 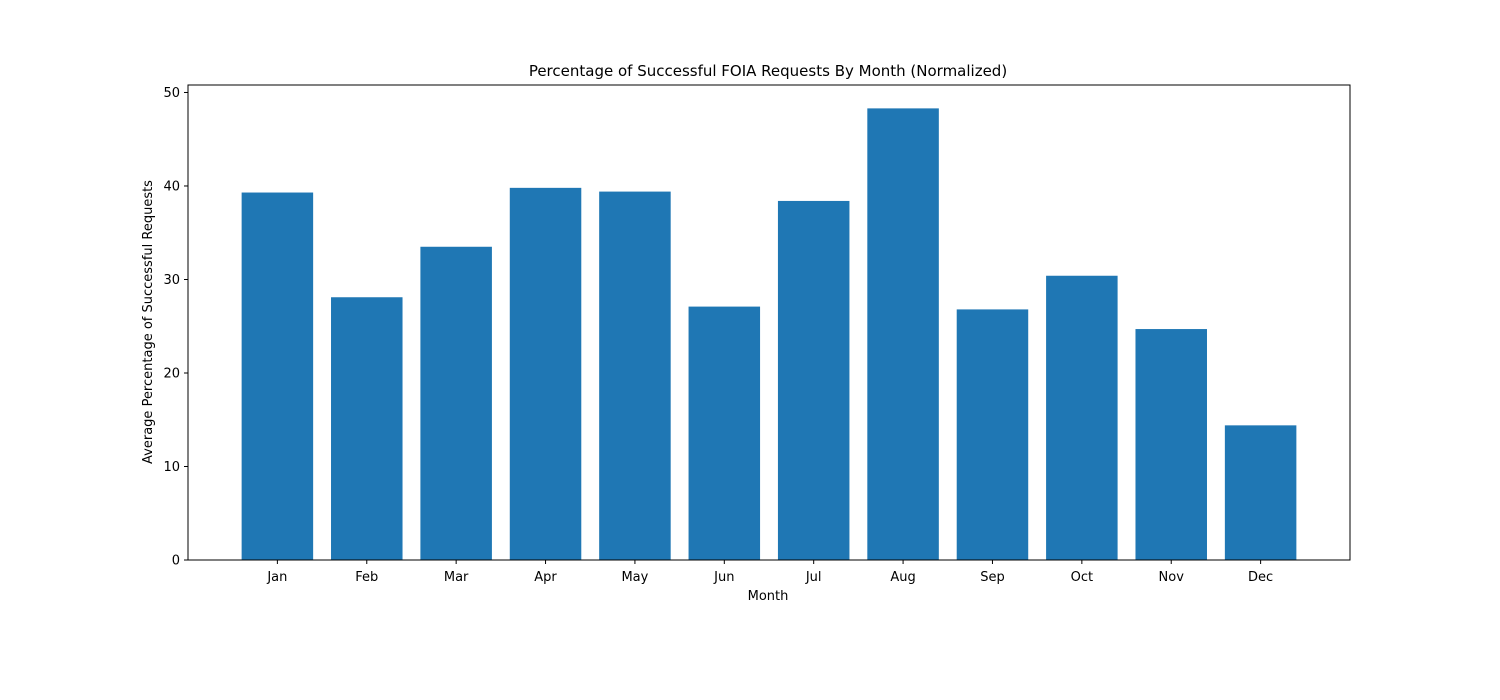 I want to click on x-tick-label: Apr, so click(x=545, y=577).